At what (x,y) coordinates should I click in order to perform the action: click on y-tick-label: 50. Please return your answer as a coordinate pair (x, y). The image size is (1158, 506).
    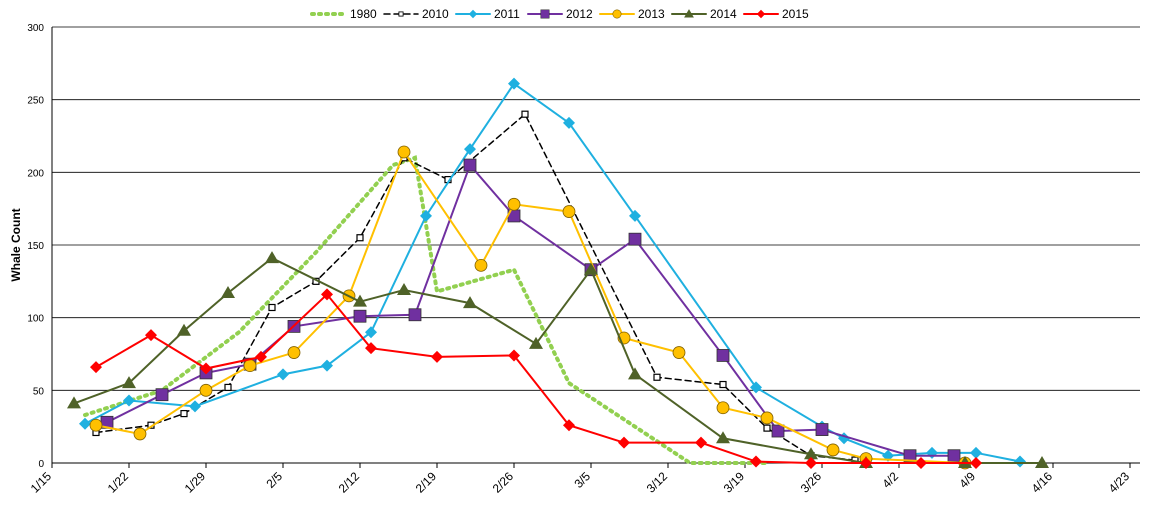
    Looking at the image, I should click on (39, 391).